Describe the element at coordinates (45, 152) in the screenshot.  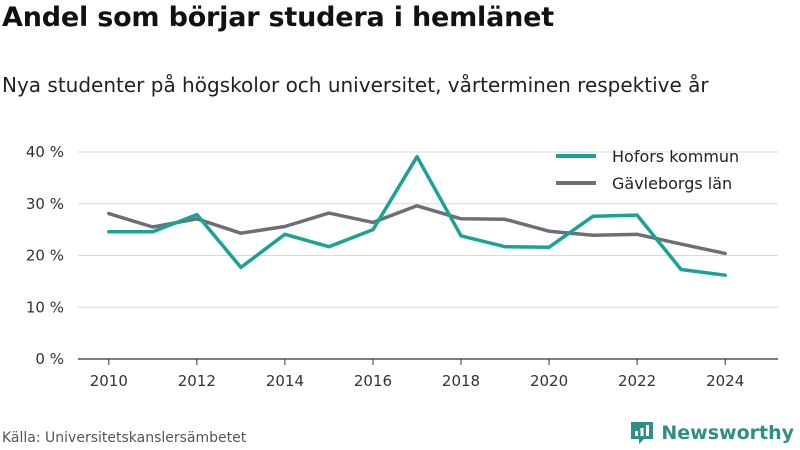
I see `y-tick-label: 40 %` at that location.